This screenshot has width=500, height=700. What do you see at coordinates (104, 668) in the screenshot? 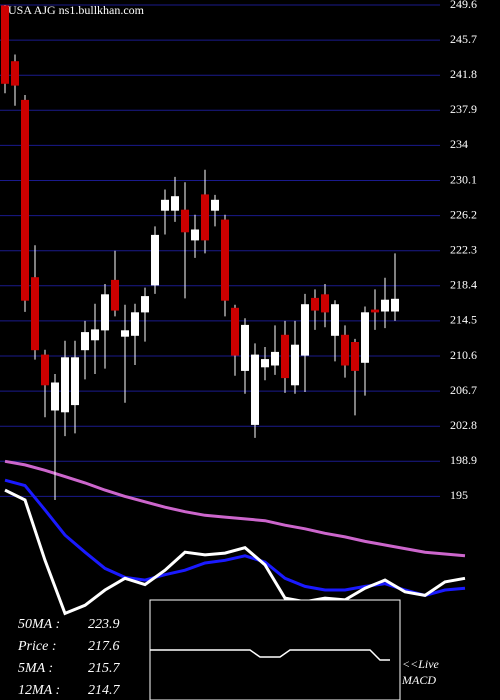
I see `info-value: 215.7` at bounding box center [104, 668].